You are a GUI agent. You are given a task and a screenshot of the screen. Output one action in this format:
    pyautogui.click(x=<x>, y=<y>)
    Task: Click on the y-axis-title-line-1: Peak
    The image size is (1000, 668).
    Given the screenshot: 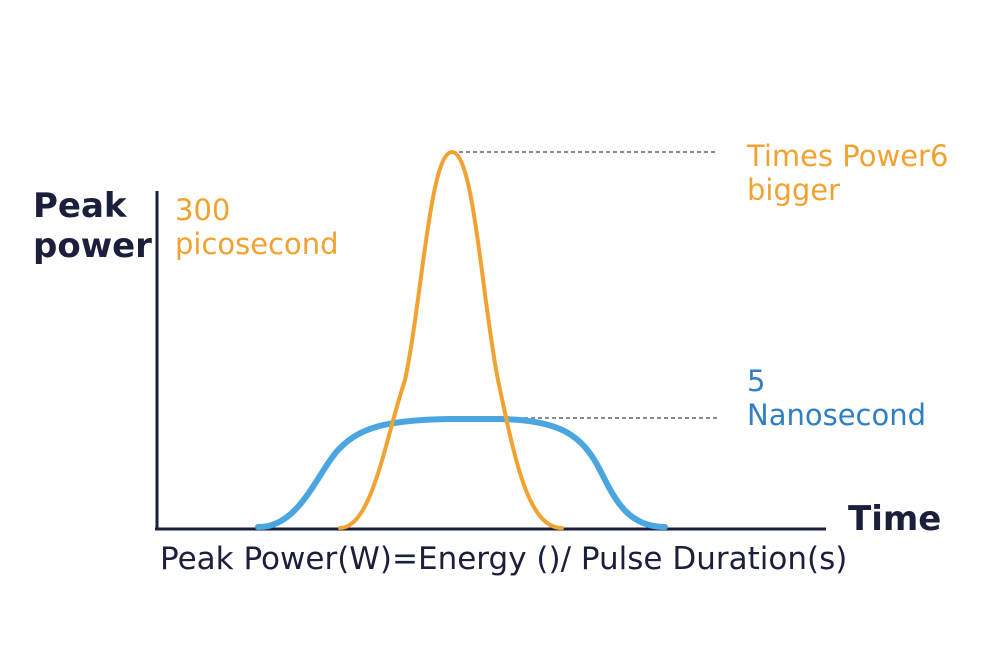 What is the action you would take?
    pyautogui.click(x=80, y=206)
    